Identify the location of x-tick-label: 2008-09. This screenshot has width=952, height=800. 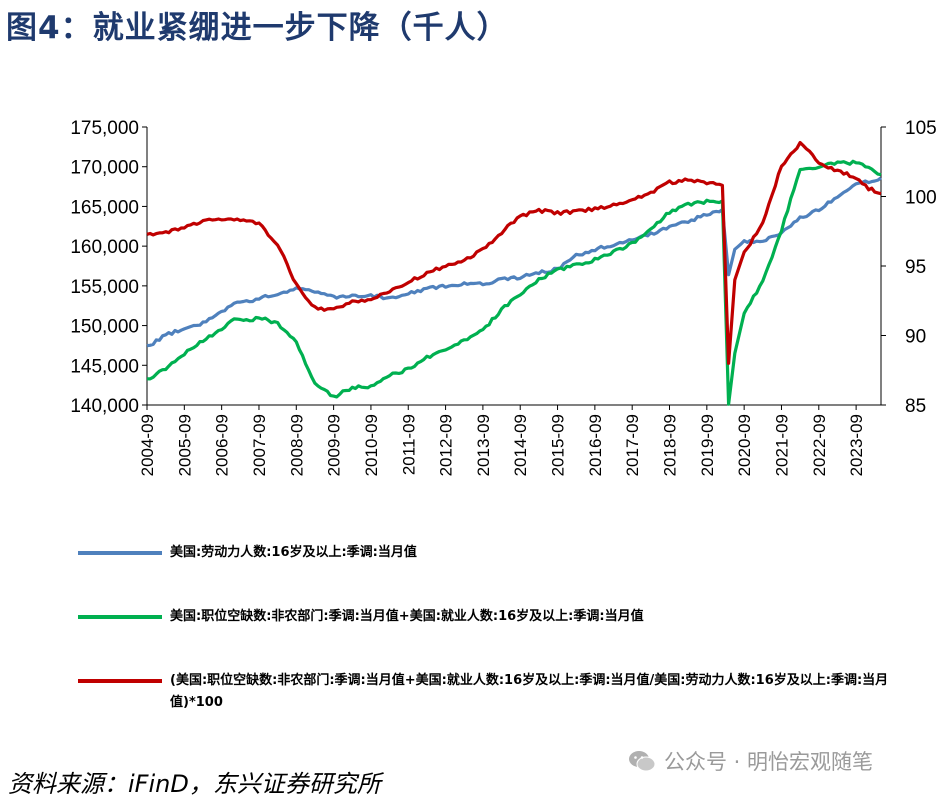
(296, 445).